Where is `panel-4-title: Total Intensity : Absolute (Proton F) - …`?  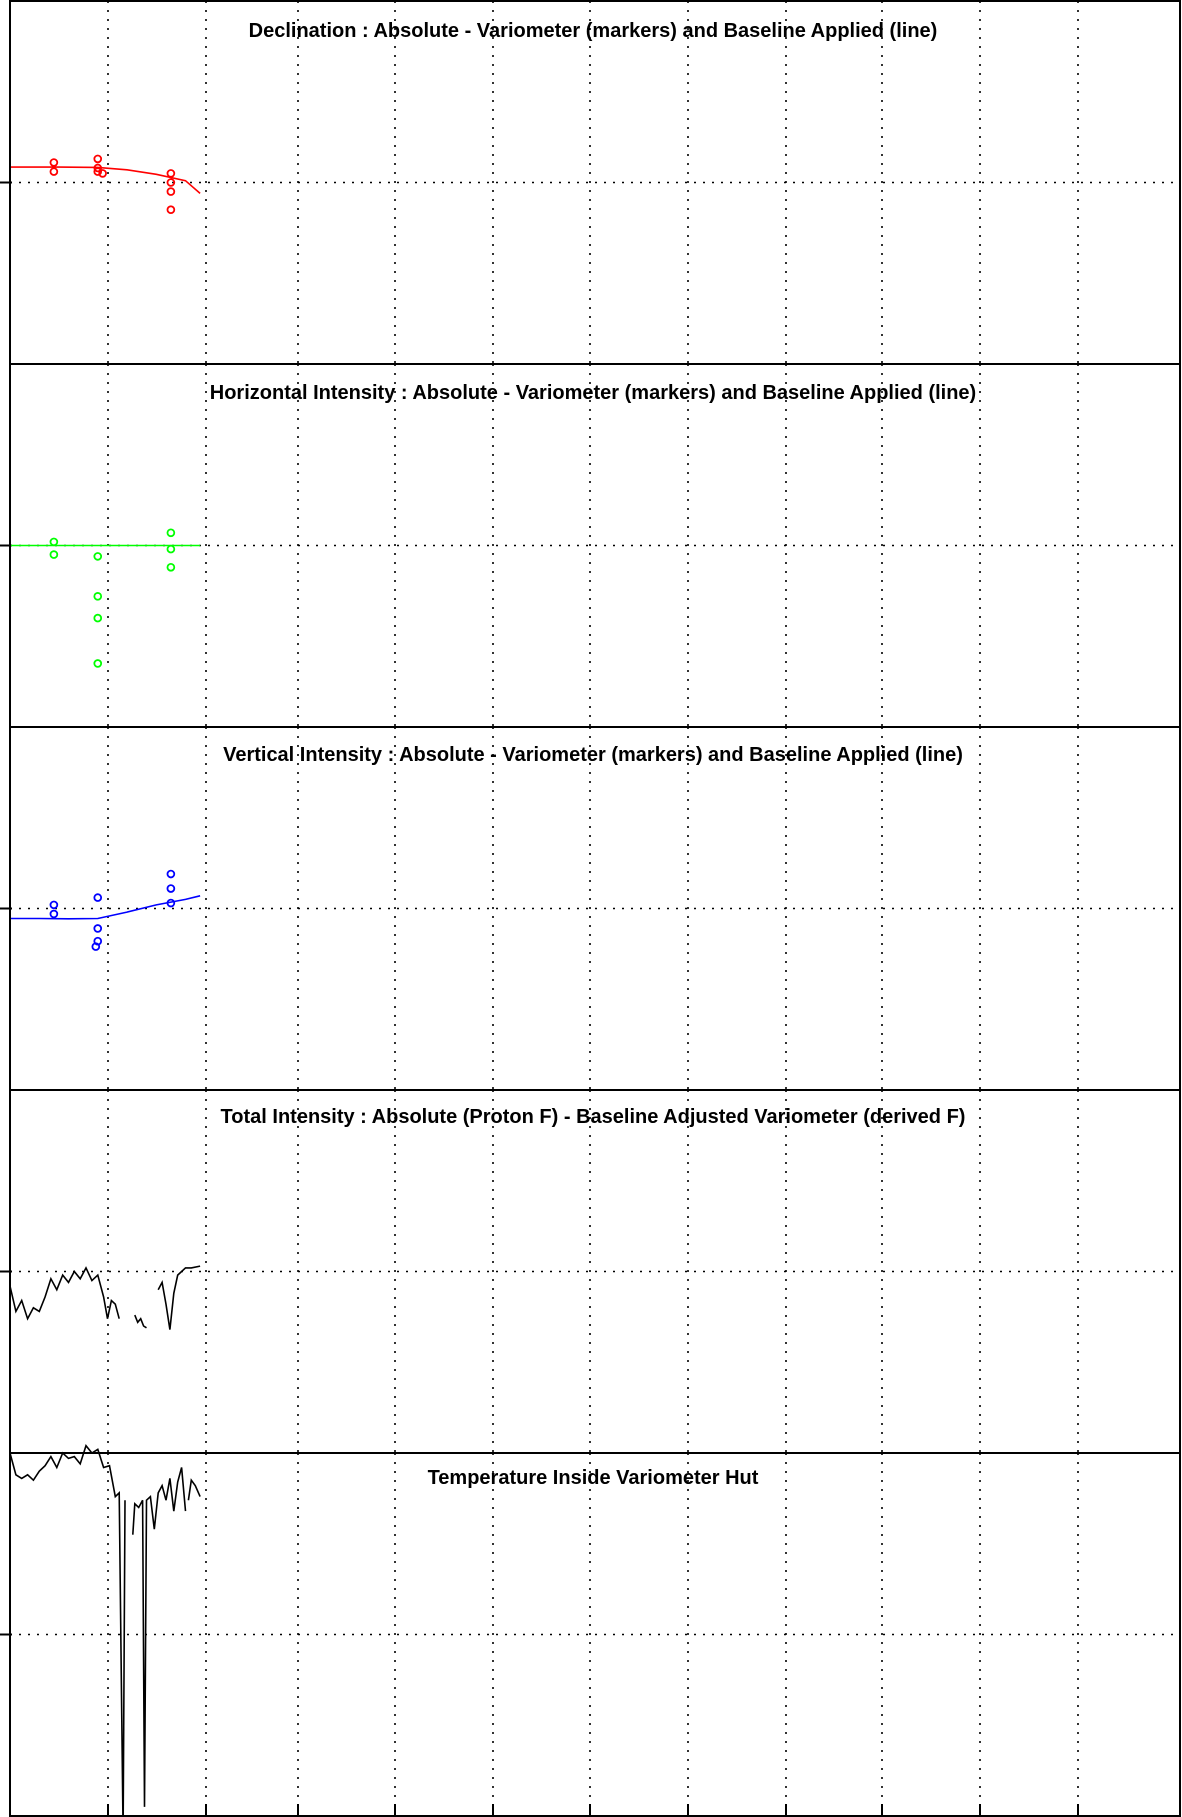
panel-4-title: Total Intensity : Absolute (Proton F) - … is located at coordinates (593, 1117).